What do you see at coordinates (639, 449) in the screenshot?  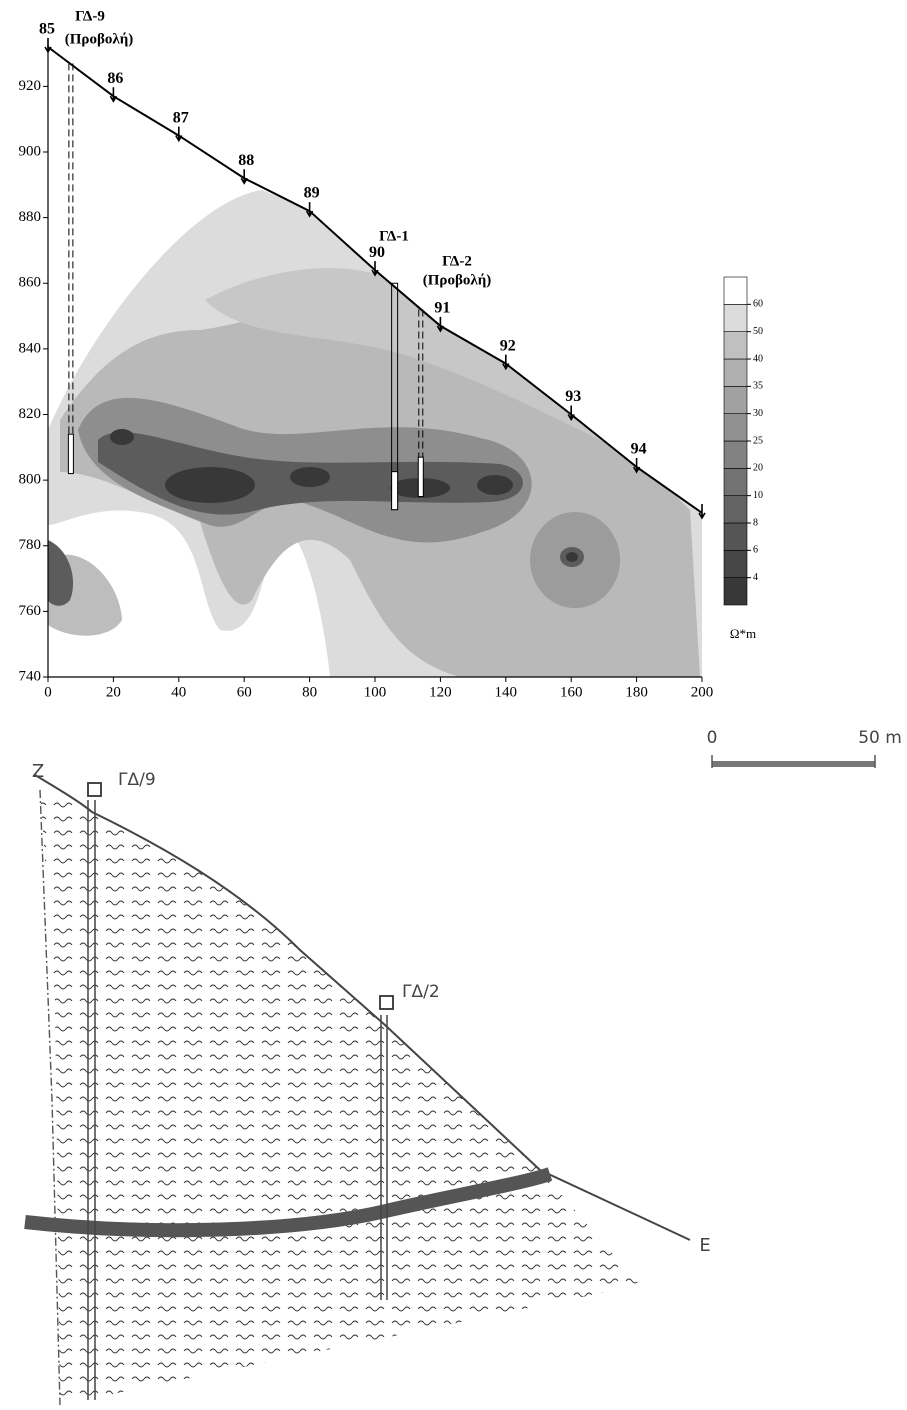 I see `electrode-label: 94` at bounding box center [639, 449].